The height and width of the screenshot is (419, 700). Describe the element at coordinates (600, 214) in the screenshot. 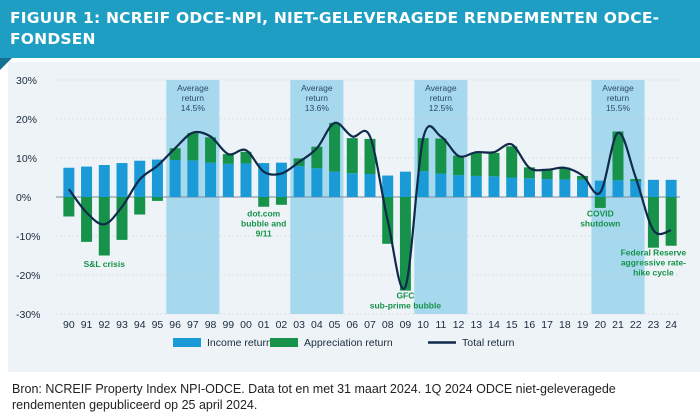

I see `event-annotation: COVID` at that location.